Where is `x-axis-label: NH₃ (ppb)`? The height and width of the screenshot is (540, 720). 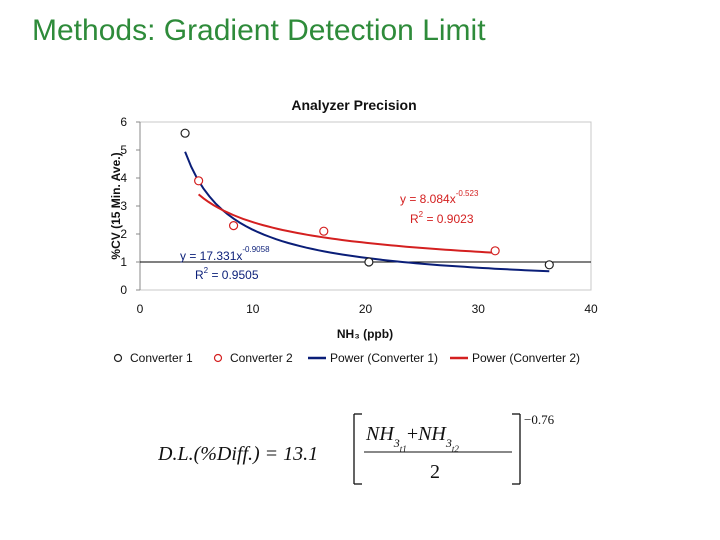
x-axis-label: NH₃ (ppb) is located at coordinates (365, 334).